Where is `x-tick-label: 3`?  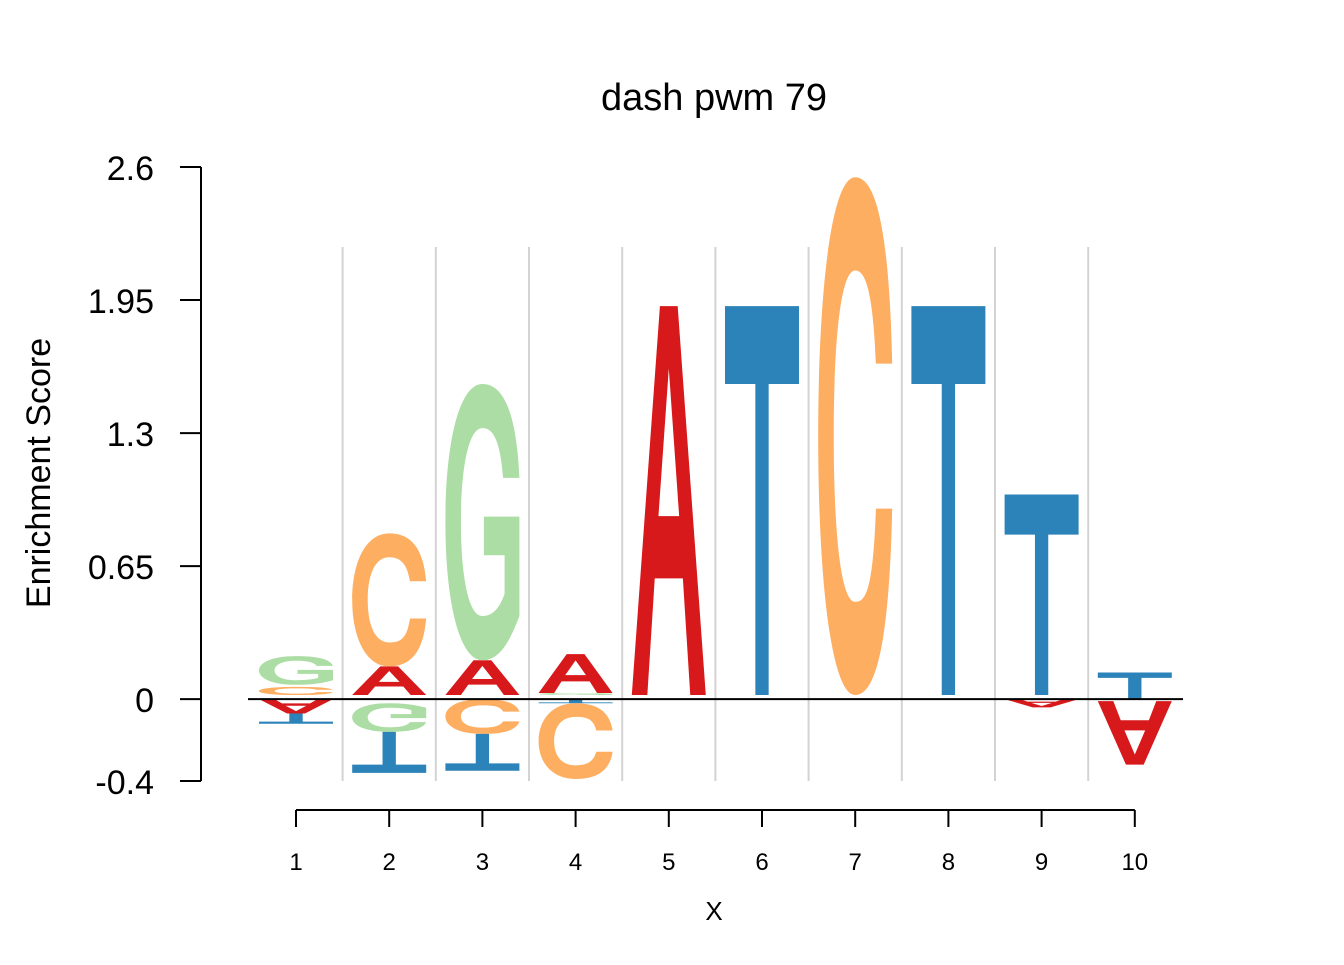 x-tick-label: 3 is located at coordinates (482, 862).